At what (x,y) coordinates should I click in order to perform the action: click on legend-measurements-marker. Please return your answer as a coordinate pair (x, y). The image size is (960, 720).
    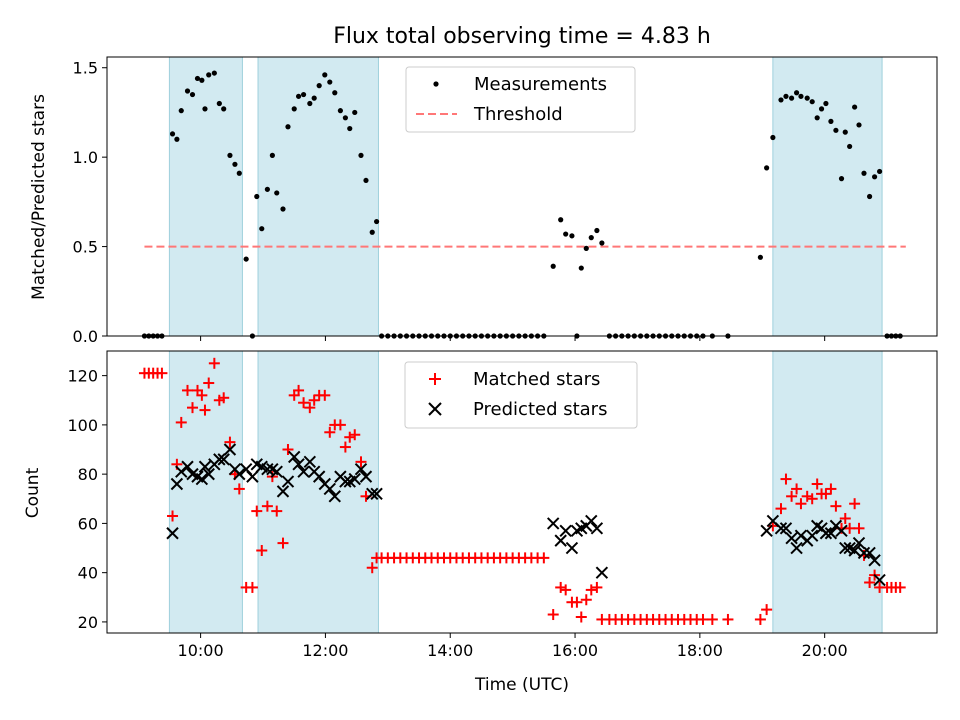
    Looking at the image, I should click on (436, 84).